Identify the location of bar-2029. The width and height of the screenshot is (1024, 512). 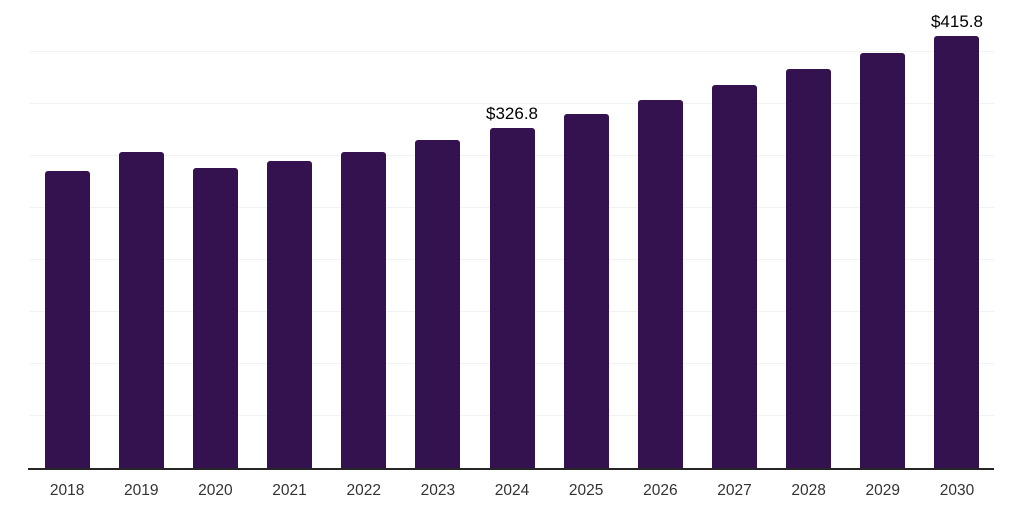
(883, 260).